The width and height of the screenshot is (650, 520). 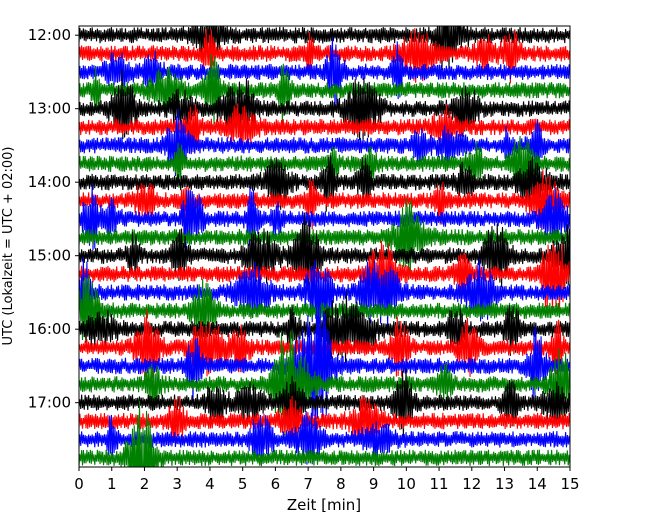 What do you see at coordinates (569, 484) in the screenshot?
I see `x-tick-label: 15` at bounding box center [569, 484].